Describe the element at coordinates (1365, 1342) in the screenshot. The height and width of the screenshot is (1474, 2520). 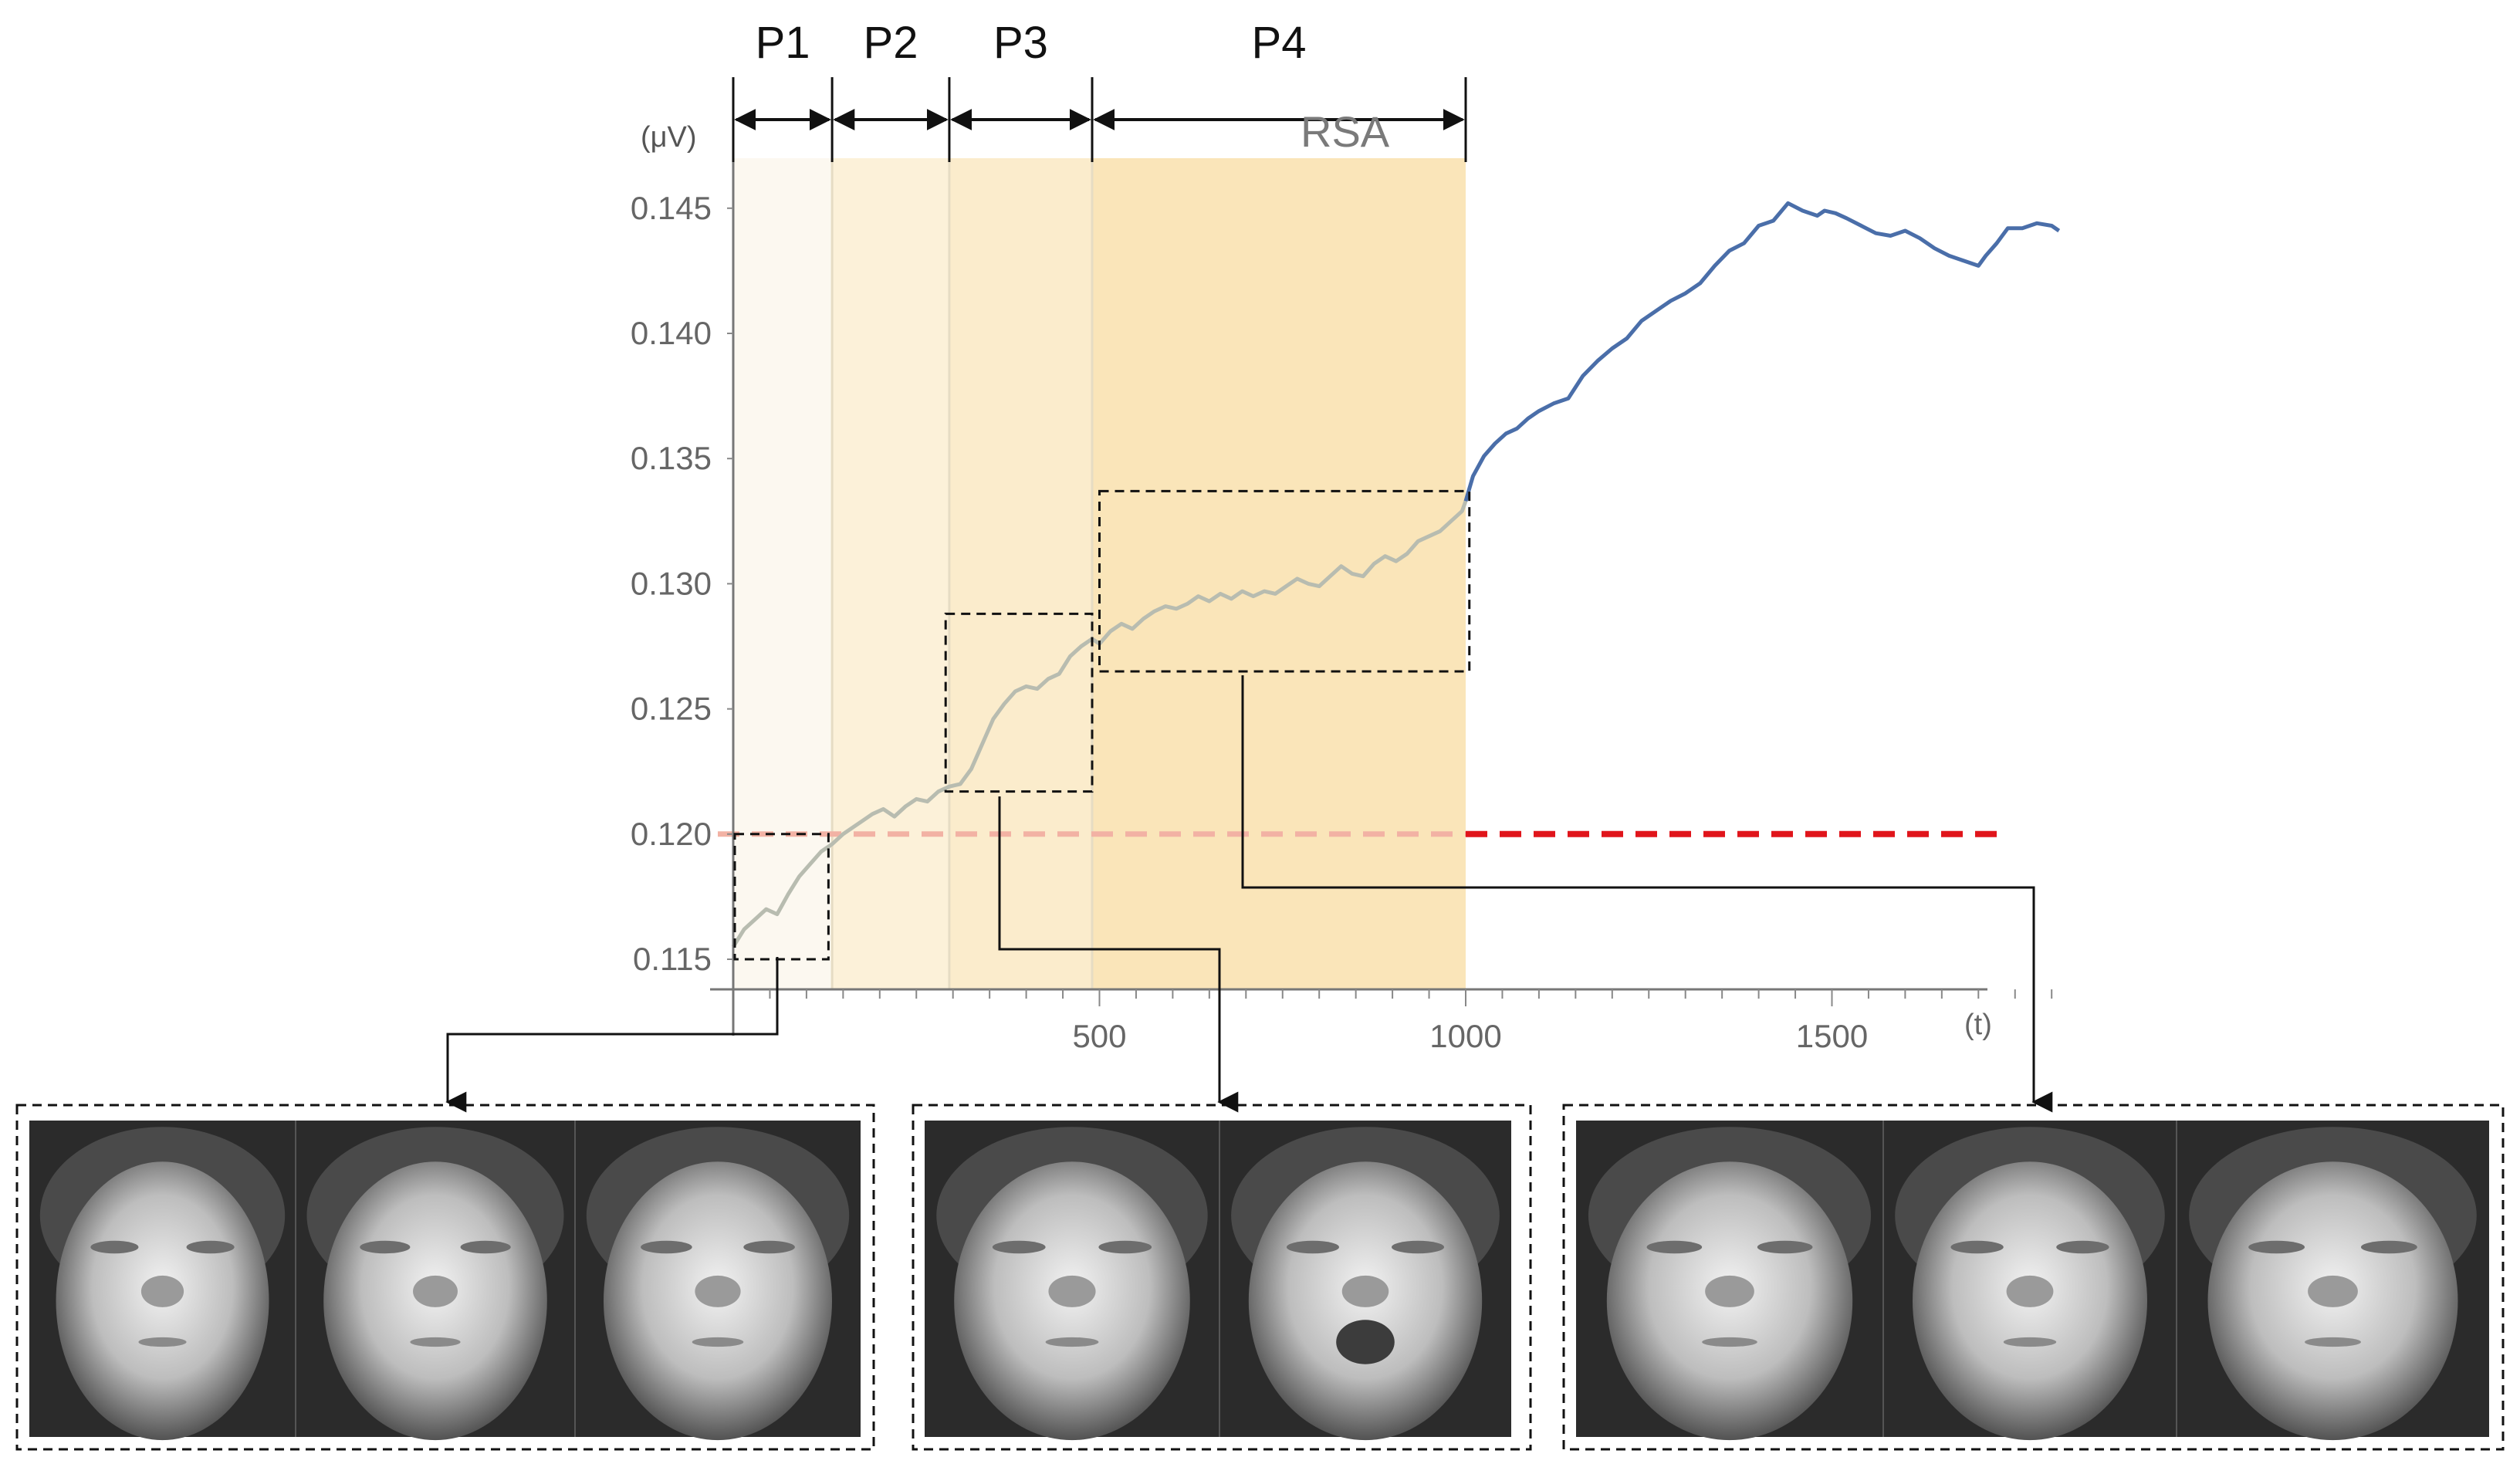
I see `open-mouth-shape` at that location.